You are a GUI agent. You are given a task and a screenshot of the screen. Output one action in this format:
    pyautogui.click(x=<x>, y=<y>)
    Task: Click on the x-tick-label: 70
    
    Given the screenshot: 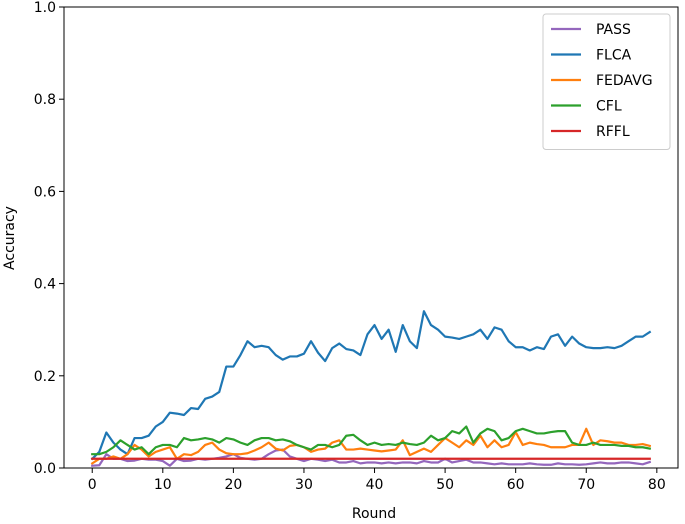 What is the action you would take?
    pyautogui.click(x=586, y=485)
    